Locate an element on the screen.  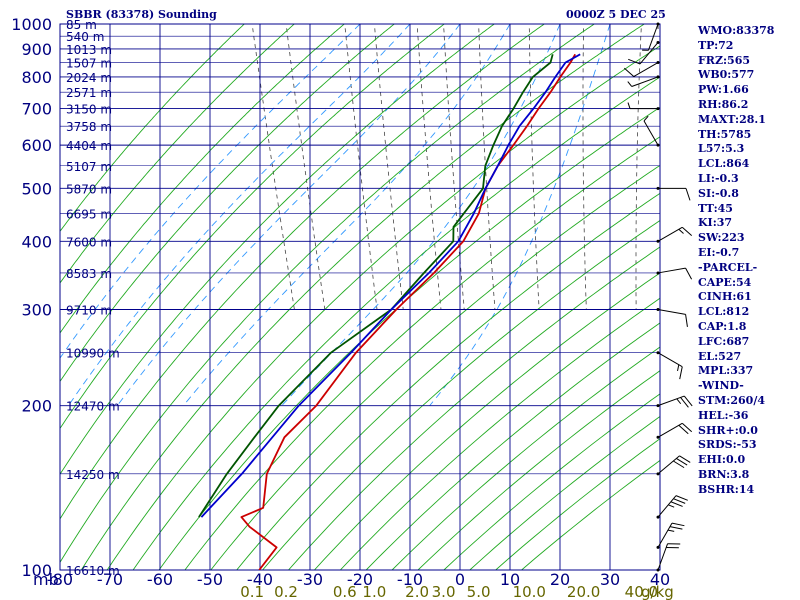
index-item: MPL:337 is located at coordinates (726, 371).